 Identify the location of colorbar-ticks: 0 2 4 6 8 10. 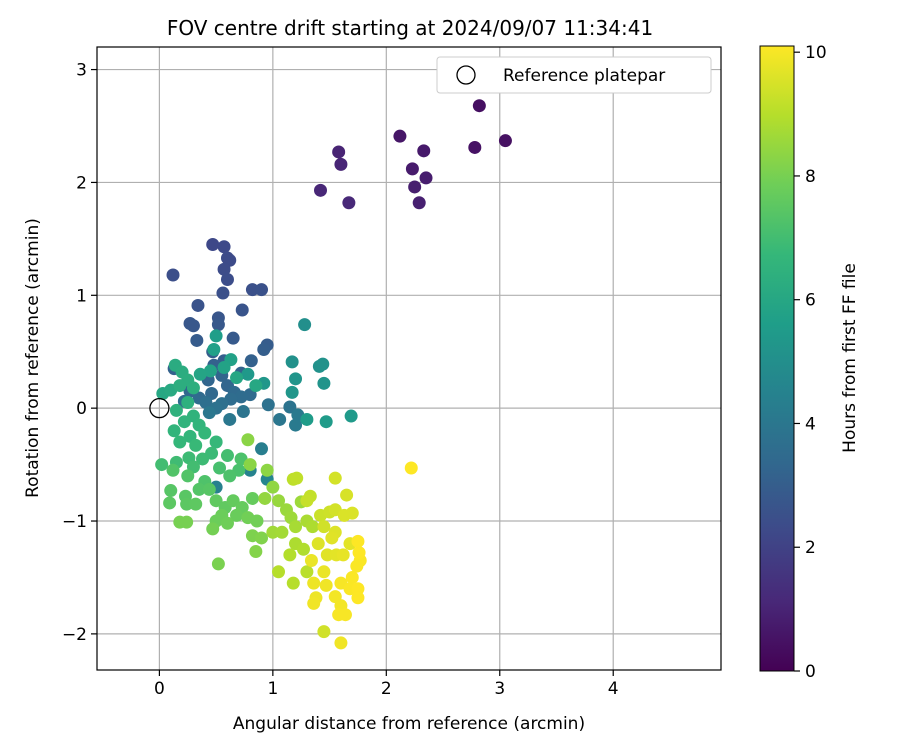
(810, 362).